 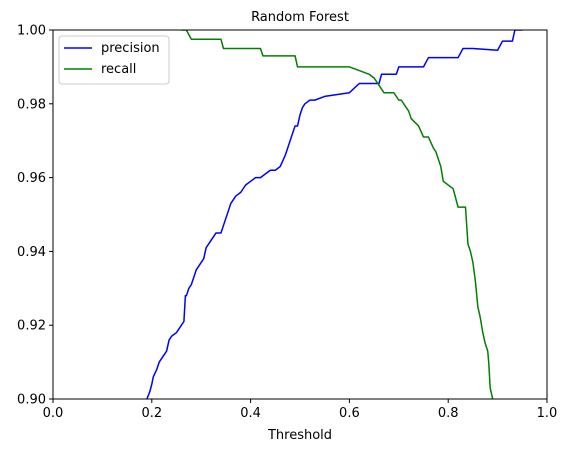 What do you see at coordinates (114, 60) in the screenshot?
I see `legend: precision recall` at bounding box center [114, 60].